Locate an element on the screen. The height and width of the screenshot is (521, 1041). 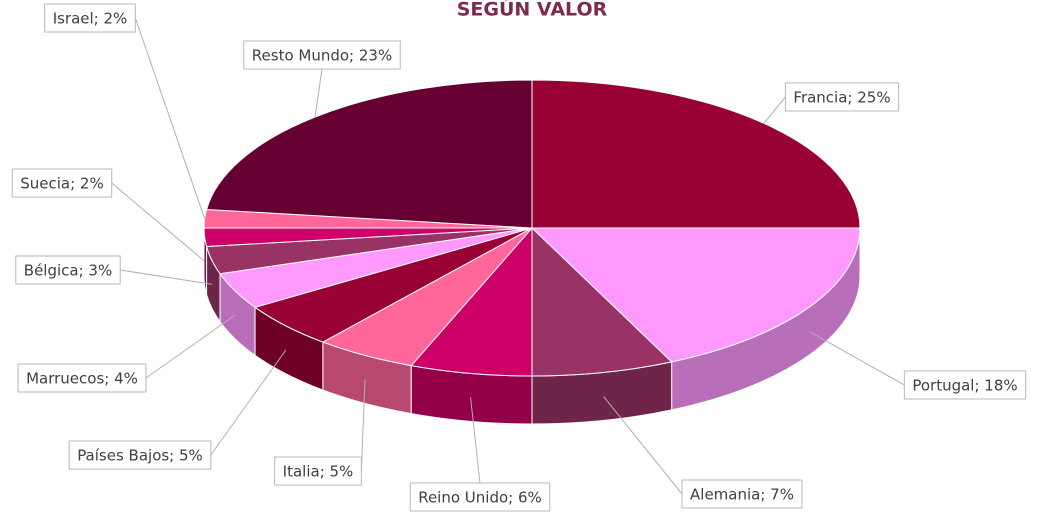
slice: Alemania is located at coordinates (602, 301).